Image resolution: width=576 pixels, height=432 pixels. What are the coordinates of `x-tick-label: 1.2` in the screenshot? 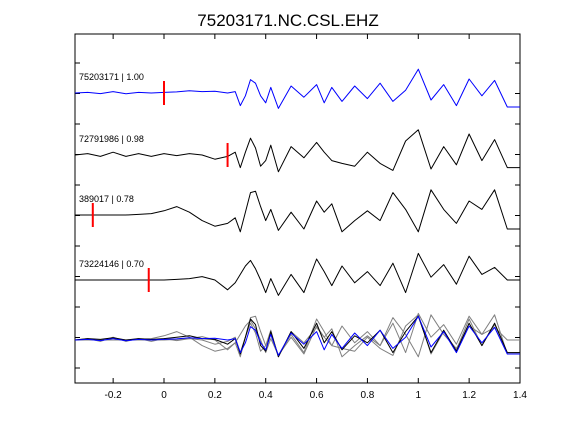 It's located at (469, 395).